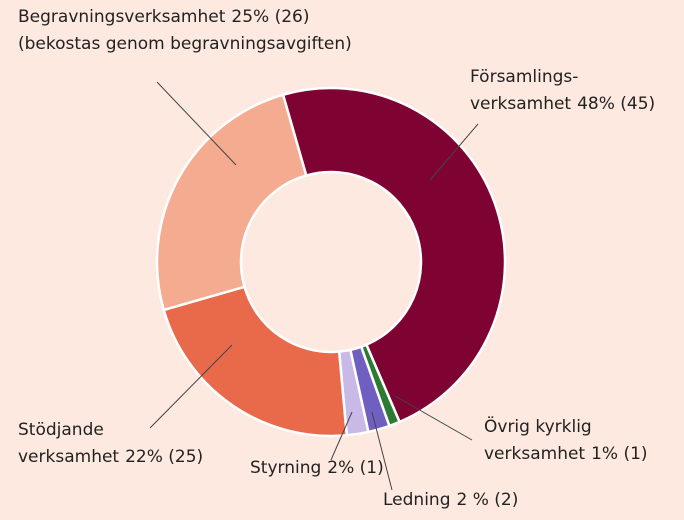 The height and width of the screenshot is (520, 684). Describe the element at coordinates (285, 468) in the screenshot. I see `label-line: Styrning` at that location.